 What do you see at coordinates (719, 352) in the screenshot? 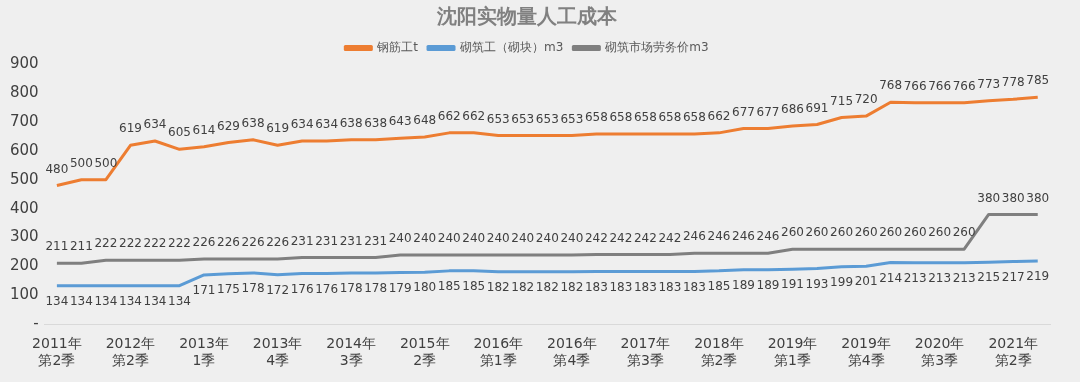
I see `x-tick-label: 2018年第2季` at bounding box center [719, 352].